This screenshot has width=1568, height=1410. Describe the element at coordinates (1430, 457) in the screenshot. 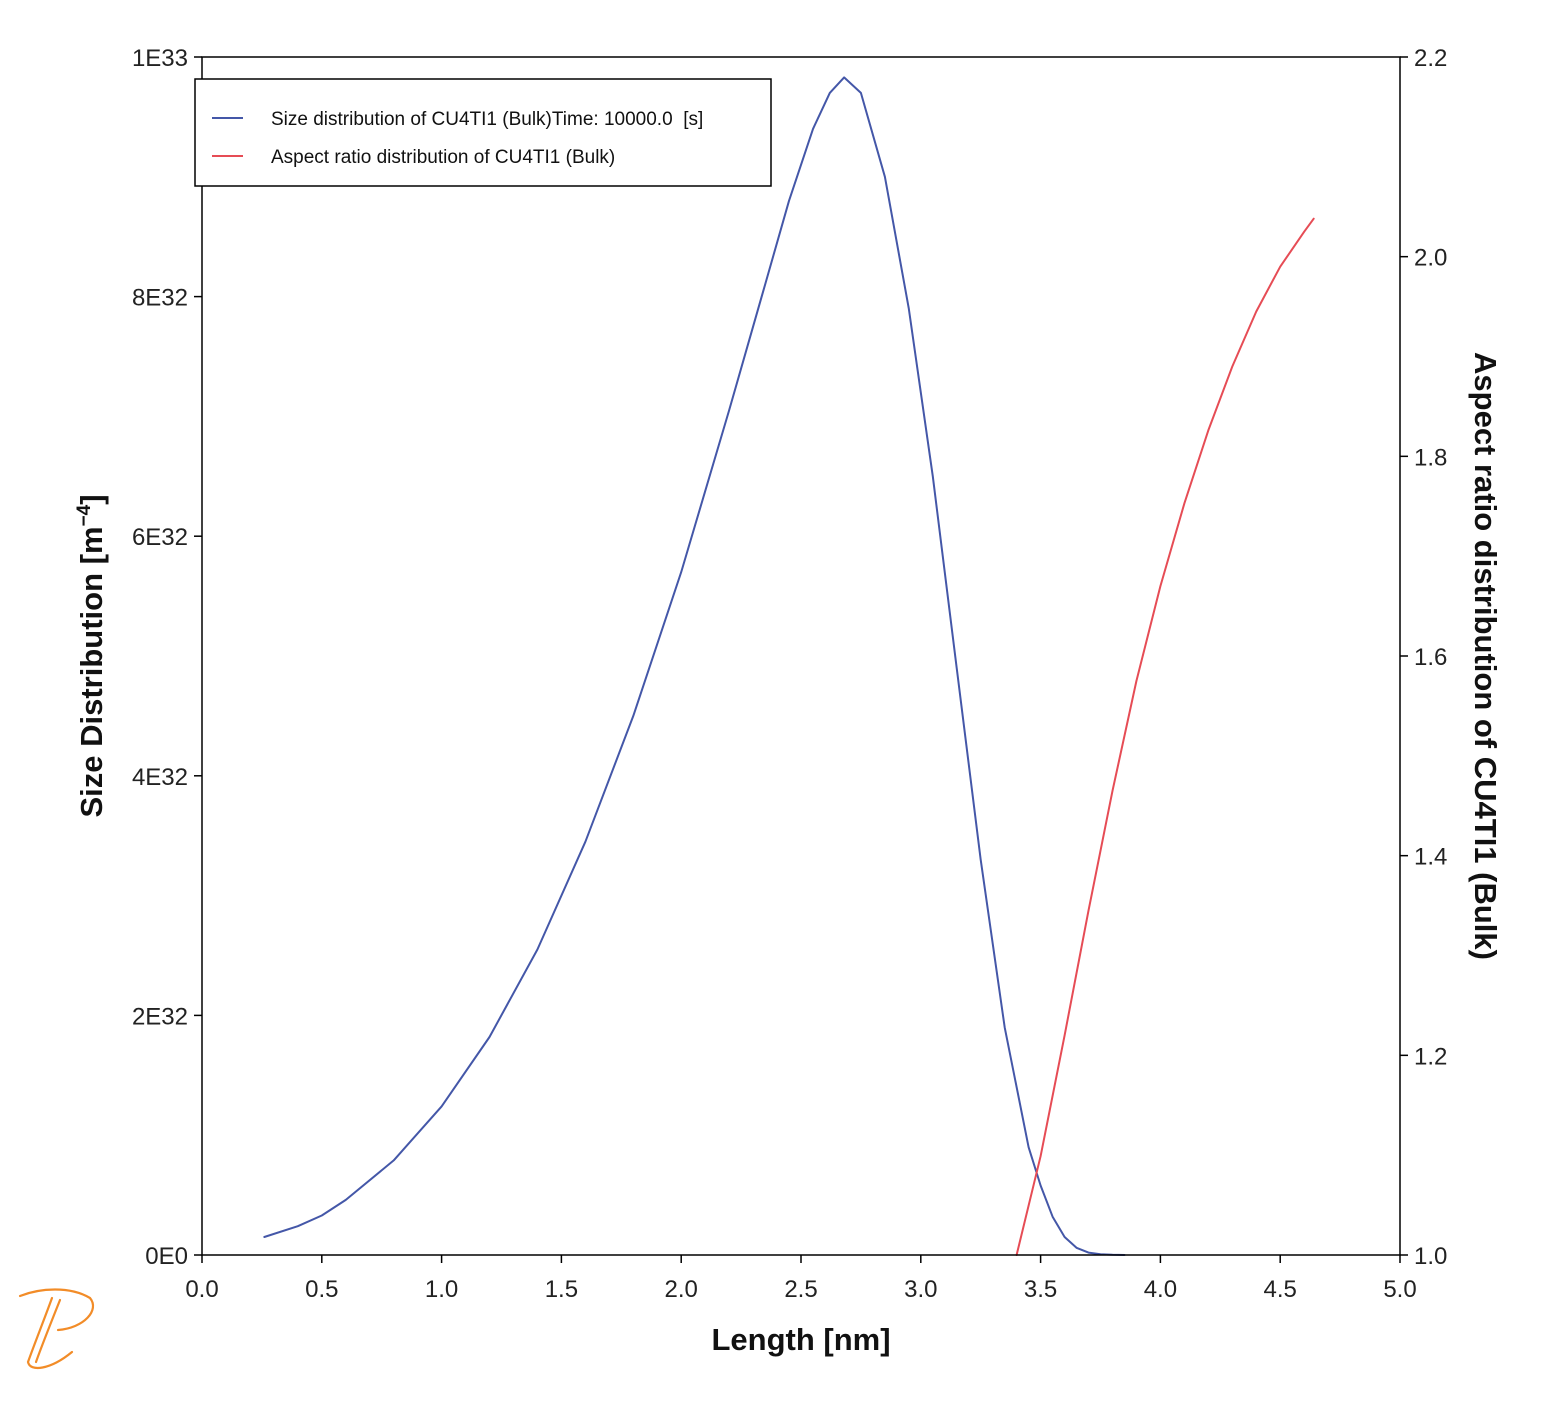

I see `y2-tick-label-4: 1.8` at that location.